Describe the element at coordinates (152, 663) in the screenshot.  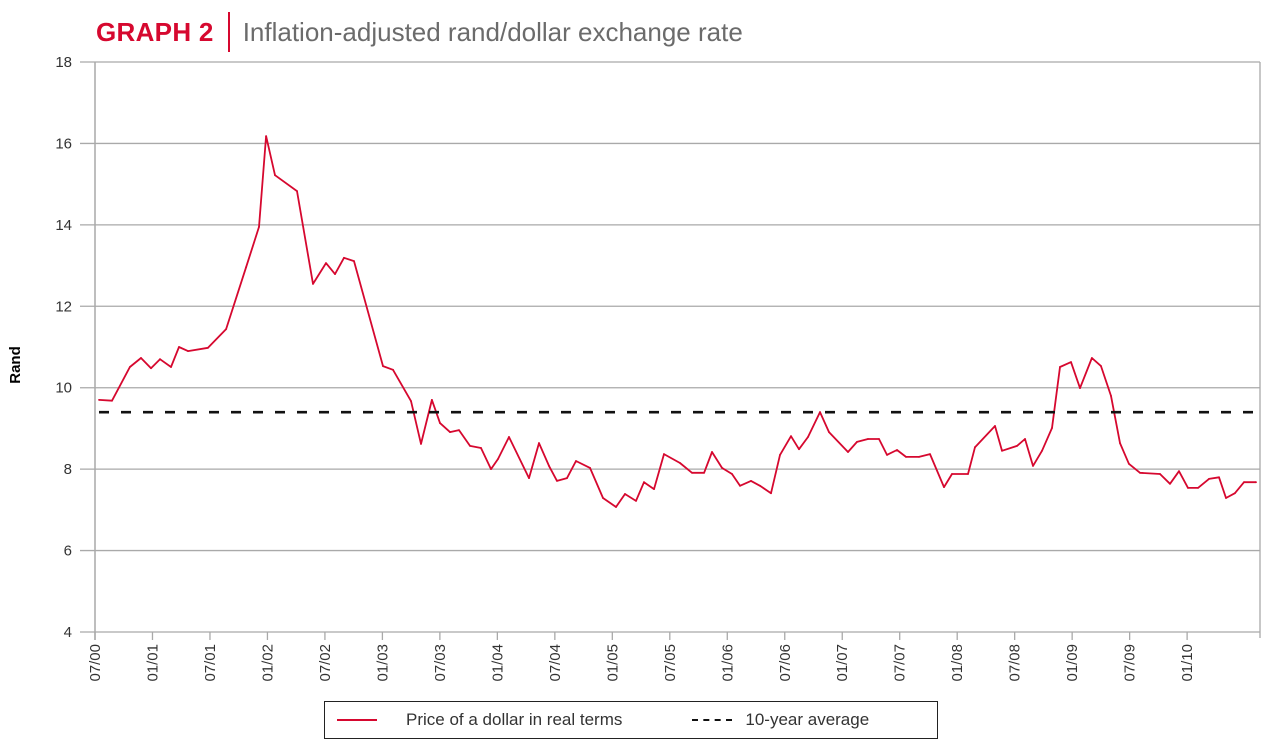
I see `x-tick-label: 01/01` at that location.